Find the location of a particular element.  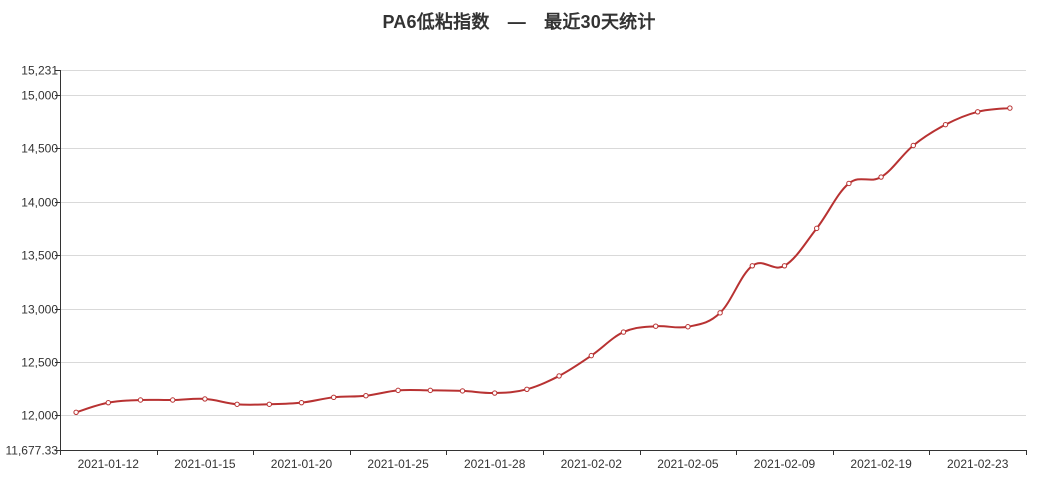

y-tick-label: 13,500 is located at coordinates (39, 256).